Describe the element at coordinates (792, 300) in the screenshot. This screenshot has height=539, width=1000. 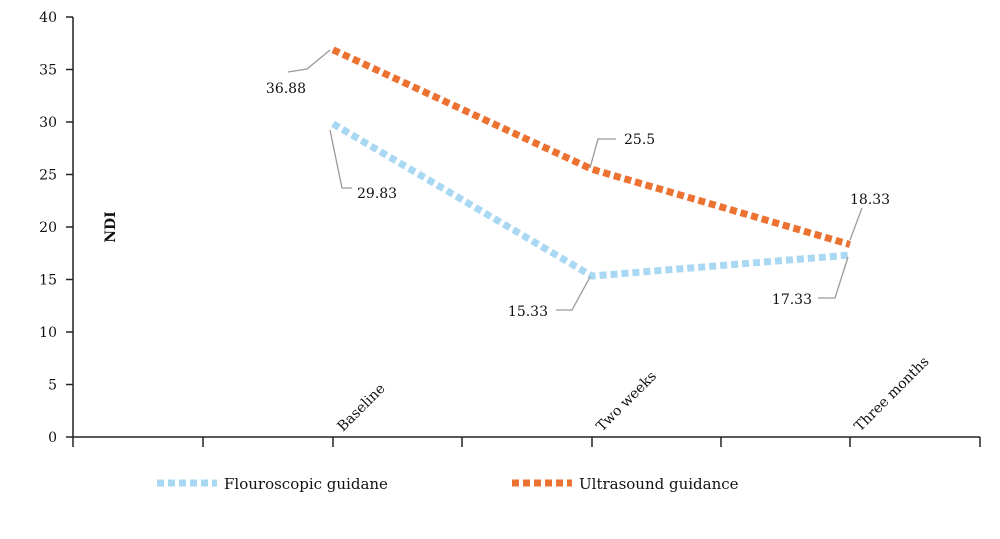
I see `data-label: 17.33` at that location.